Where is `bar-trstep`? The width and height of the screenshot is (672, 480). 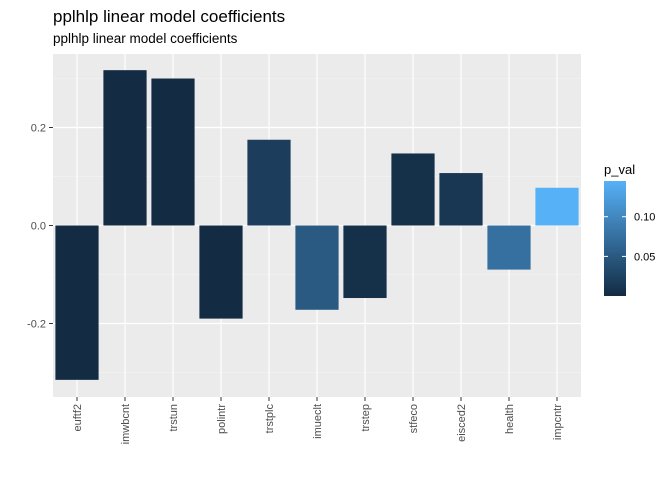
bar-trstep is located at coordinates (365, 262).